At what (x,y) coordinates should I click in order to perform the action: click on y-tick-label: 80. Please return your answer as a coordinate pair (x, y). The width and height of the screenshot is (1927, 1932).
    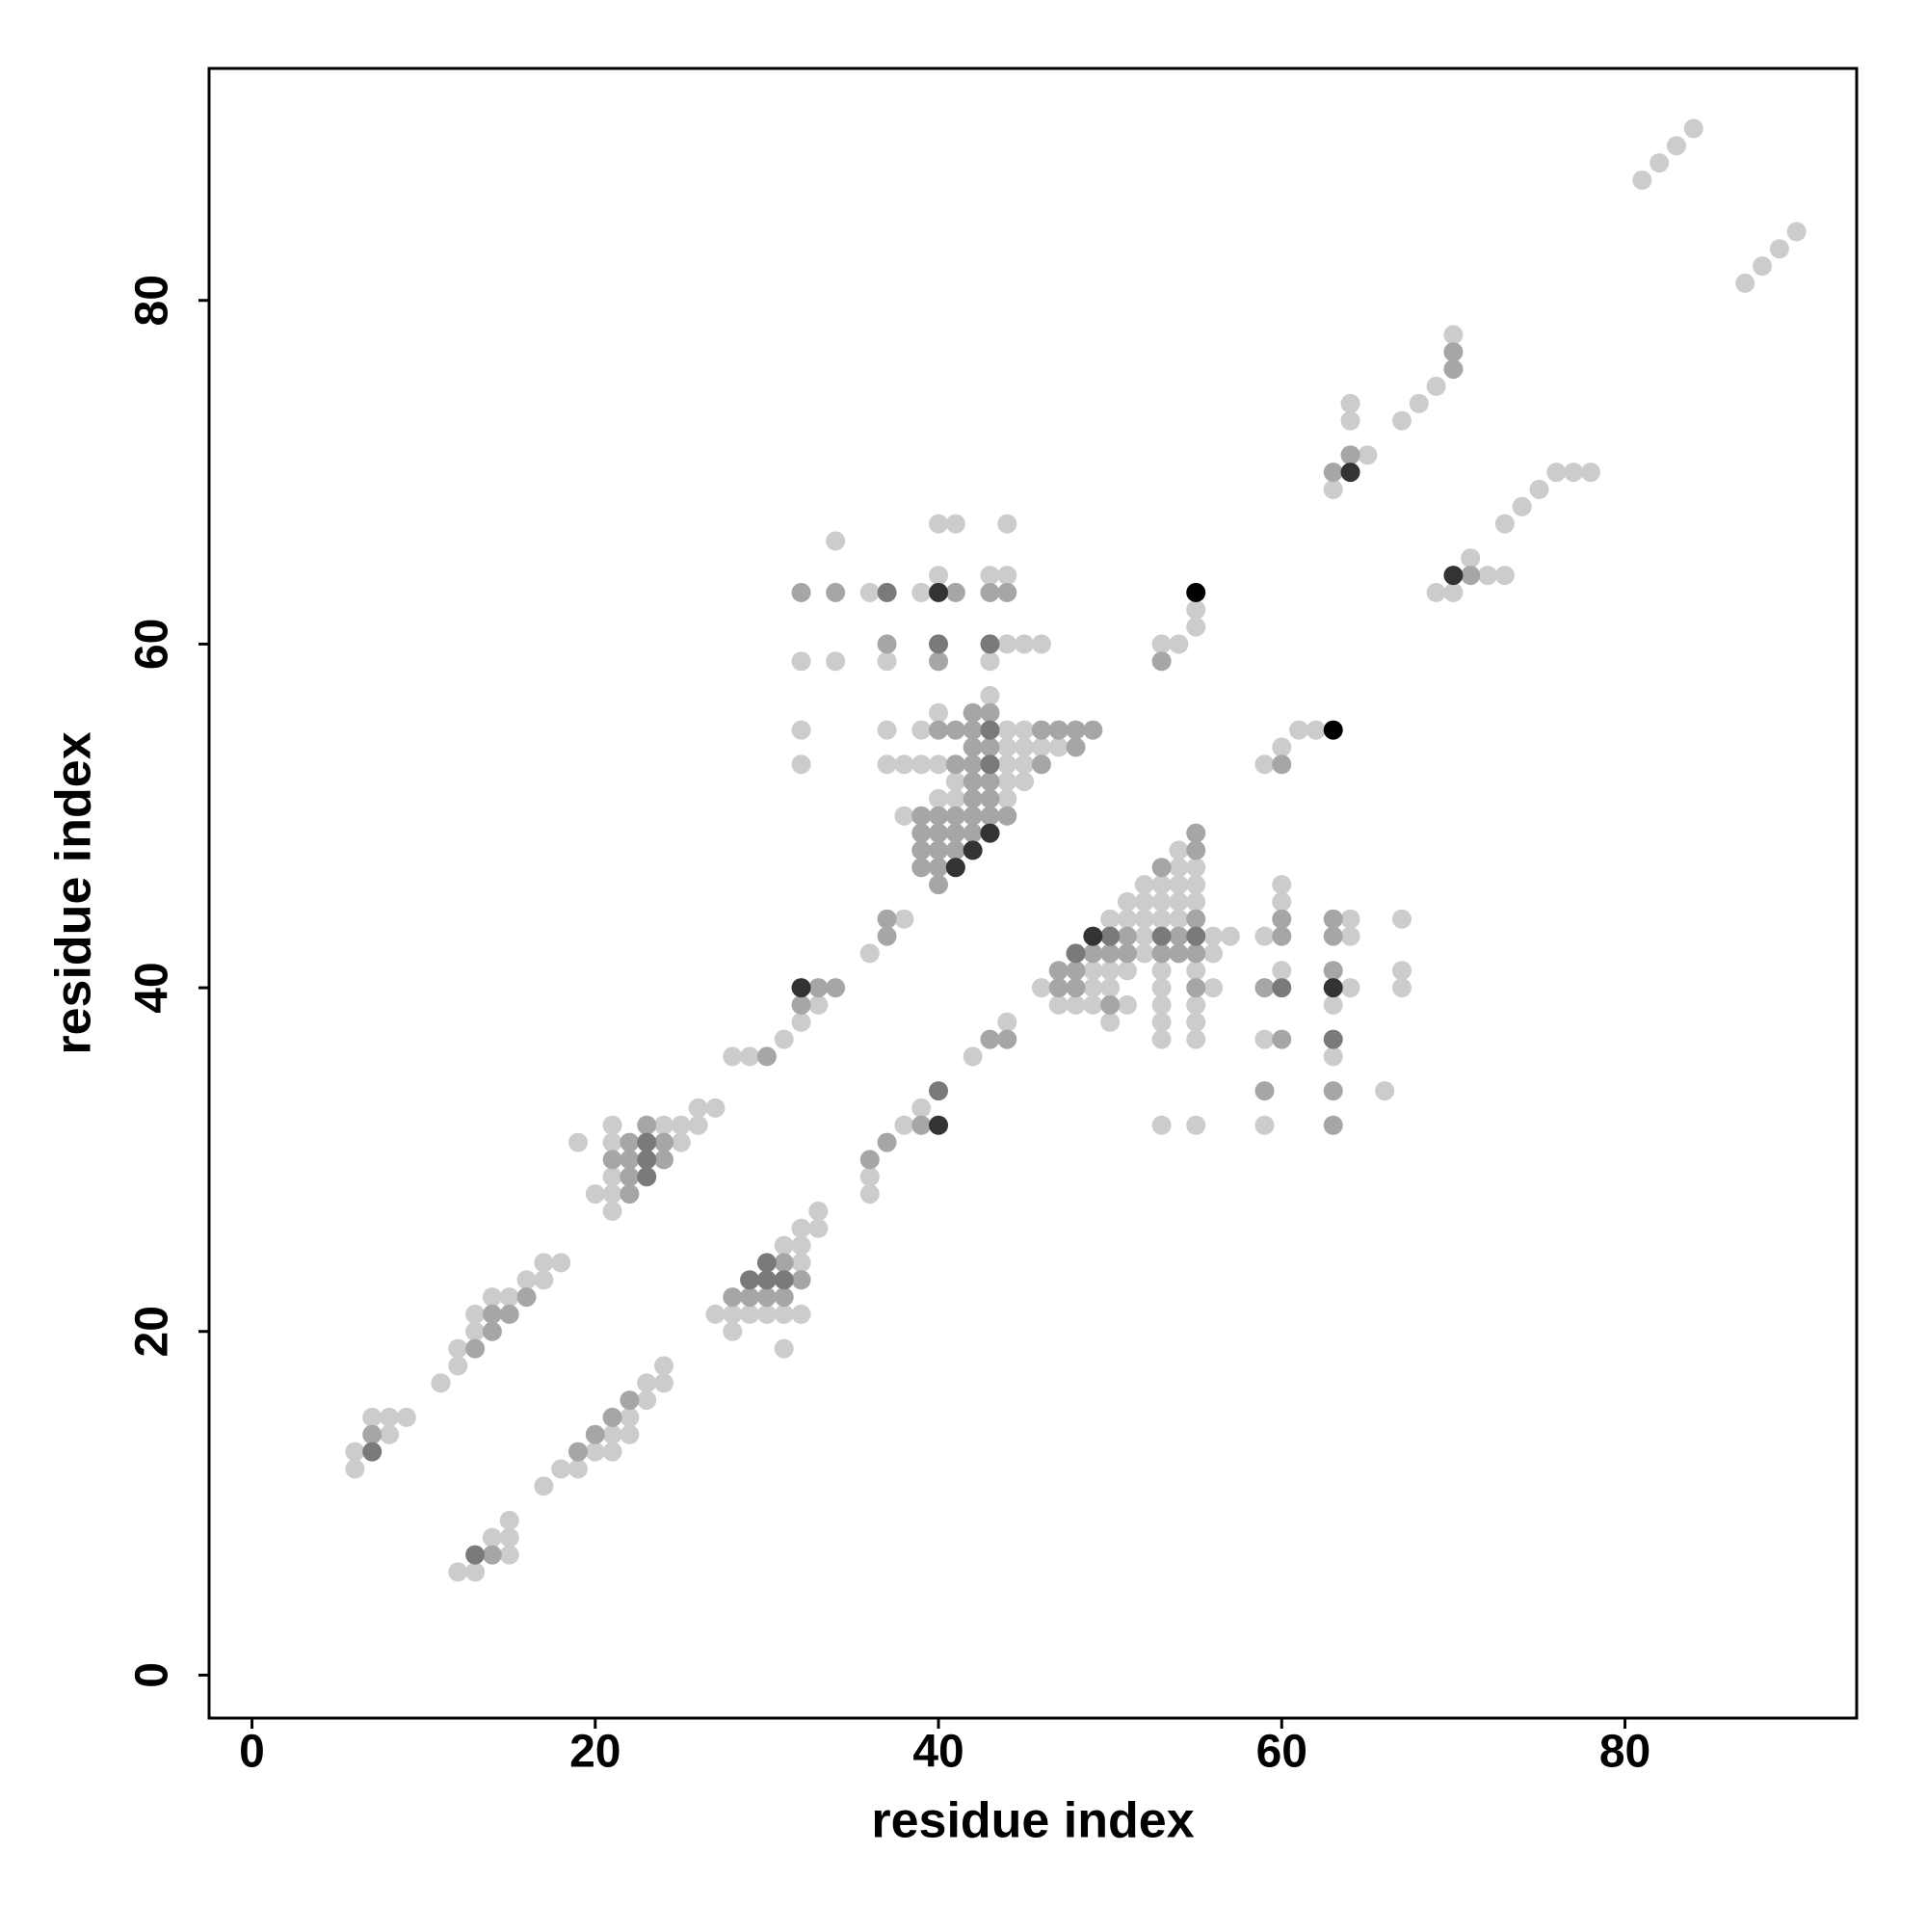
    Looking at the image, I should click on (152, 300).